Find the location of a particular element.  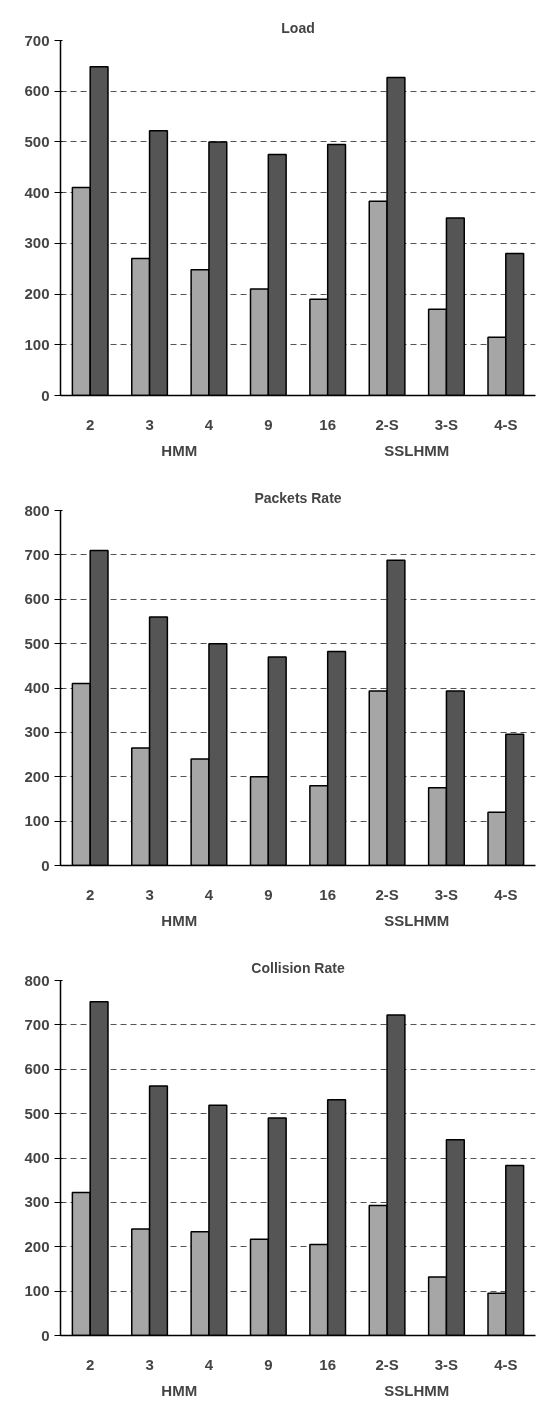

chart-title: Packets Rate is located at coordinates (298, 497).